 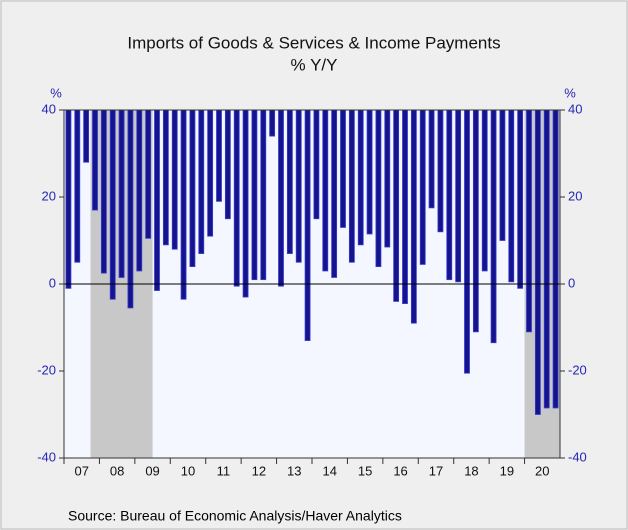 What do you see at coordinates (570, 92) in the screenshot?
I see `y2-axis-label: %` at bounding box center [570, 92].